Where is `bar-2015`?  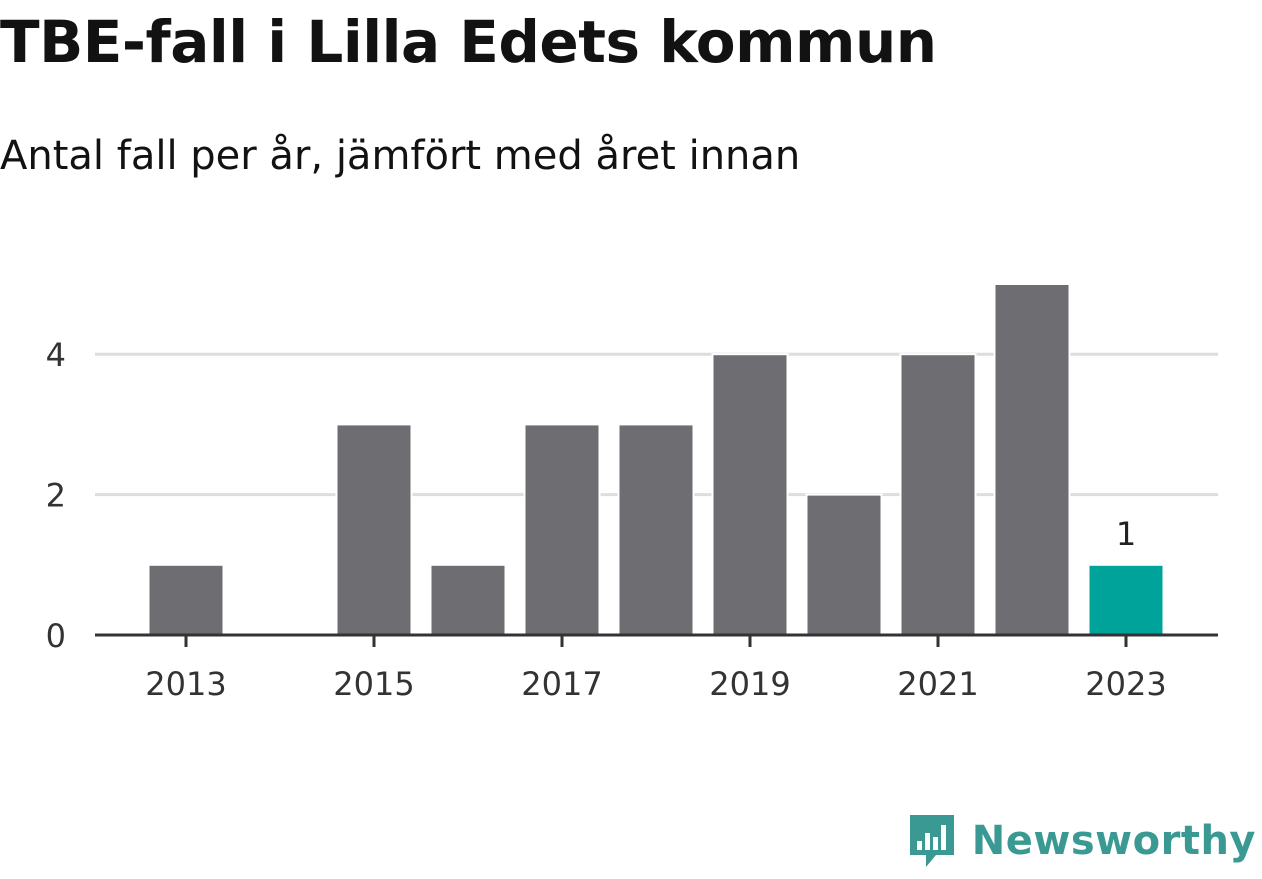
bar-2015 is located at coordinates (374, 529).